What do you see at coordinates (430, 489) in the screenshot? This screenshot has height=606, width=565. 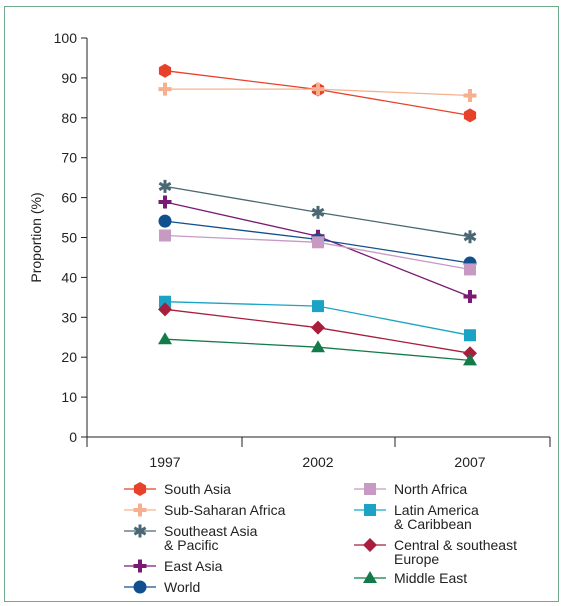 I see `legend-label: North Africa` at bounding box center [430, 489].